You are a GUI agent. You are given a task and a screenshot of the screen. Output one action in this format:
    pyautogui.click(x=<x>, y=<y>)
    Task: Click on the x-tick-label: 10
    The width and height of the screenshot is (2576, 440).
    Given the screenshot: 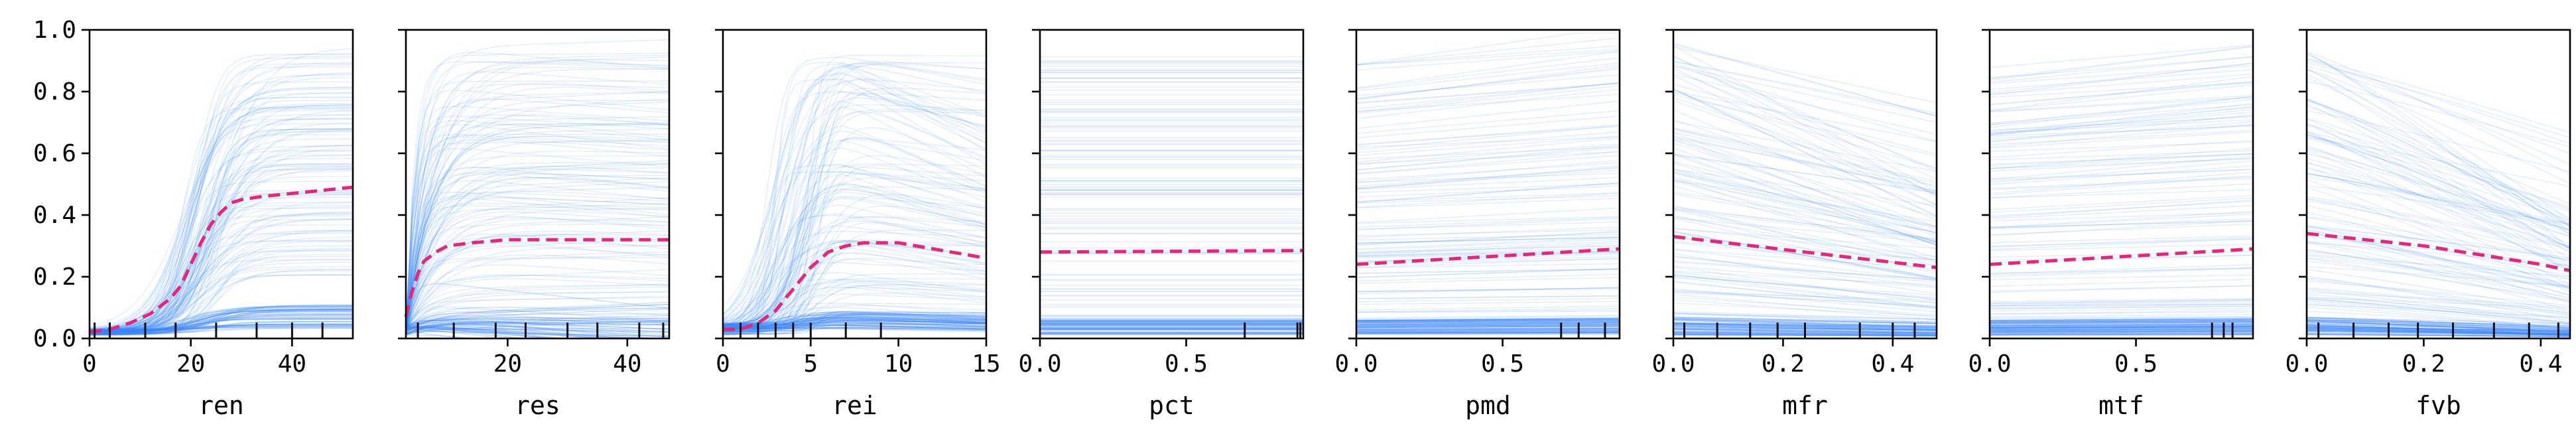 What is the action you would take?
    pyautogui.click(x=899, y=364)
    